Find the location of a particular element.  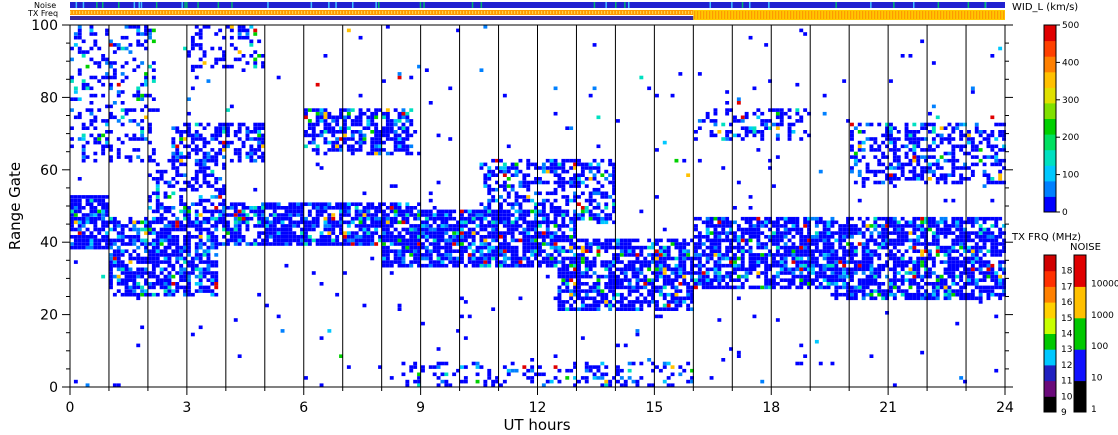

txfreq-strip-underline is located at coordinates (382, 18).